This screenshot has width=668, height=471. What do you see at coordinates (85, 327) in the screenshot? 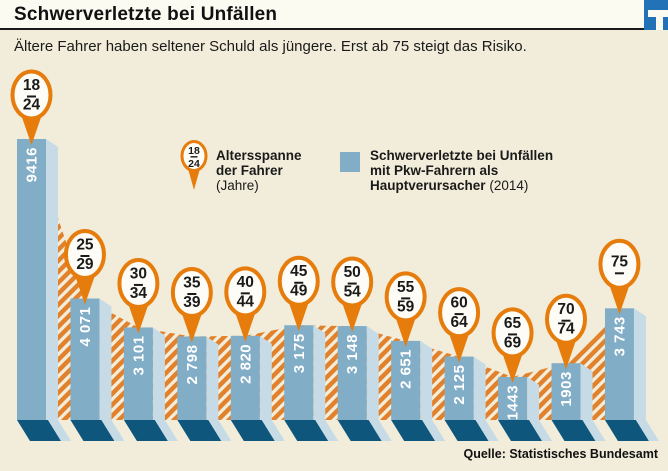
I see `bar-value-label: 4 071` at bounding box center [85, 327].